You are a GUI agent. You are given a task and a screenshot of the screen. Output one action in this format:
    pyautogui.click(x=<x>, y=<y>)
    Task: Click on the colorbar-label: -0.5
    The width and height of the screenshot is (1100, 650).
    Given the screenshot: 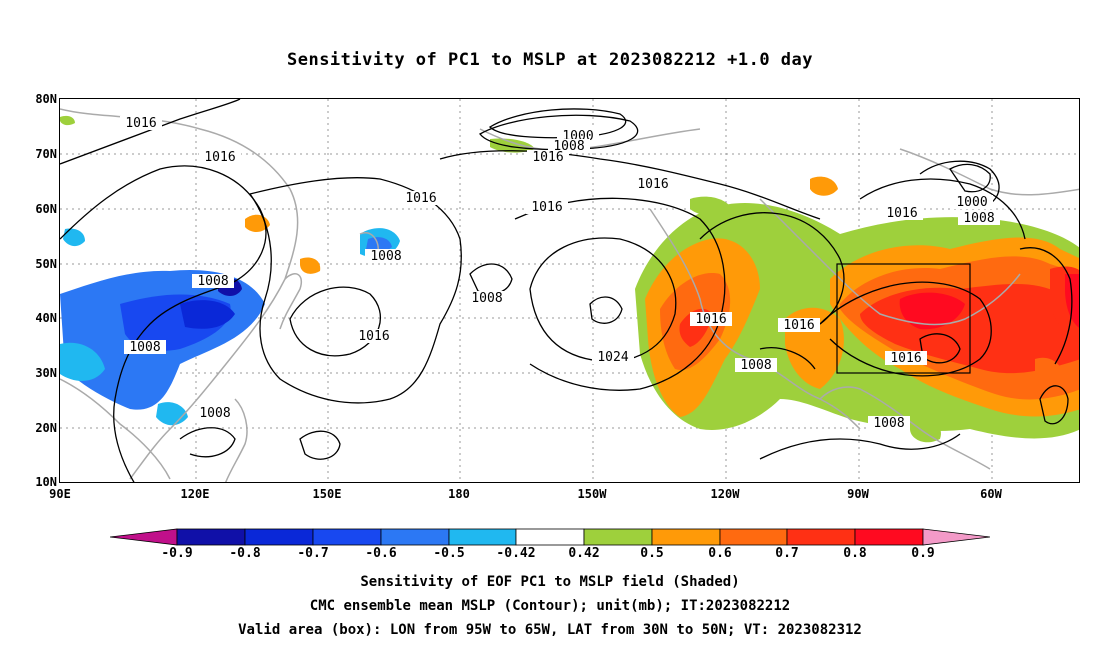 What is the action you would take?
    pyautogui.click(x=449, y=553)
    